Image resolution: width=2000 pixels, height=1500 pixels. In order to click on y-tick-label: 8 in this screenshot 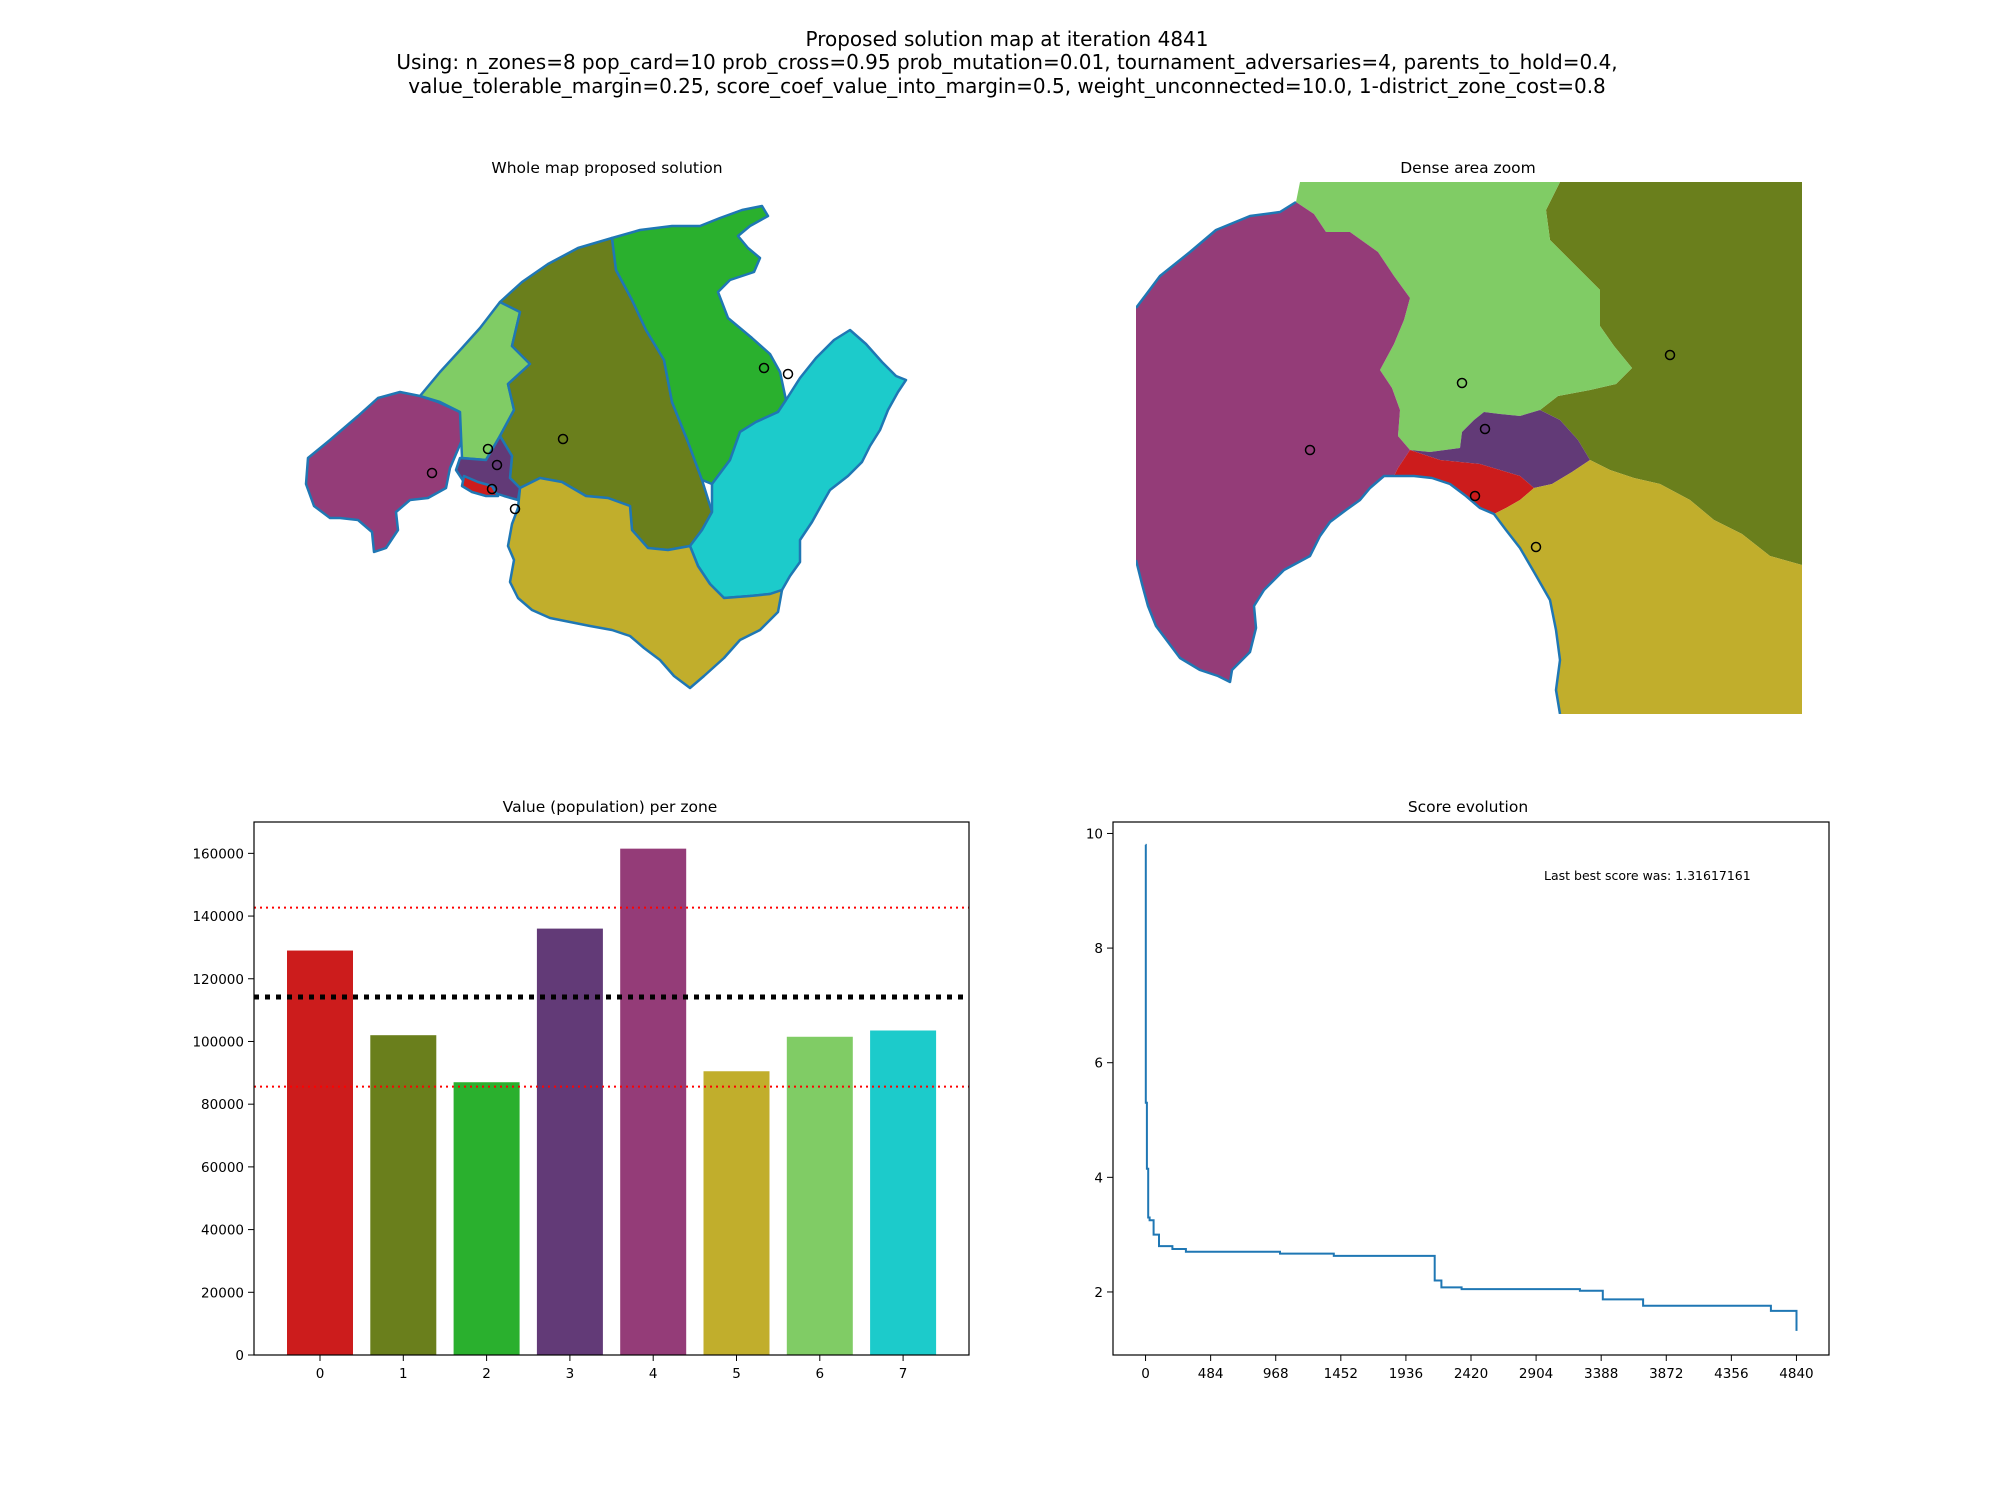, I will do `click(1098, 949)`.